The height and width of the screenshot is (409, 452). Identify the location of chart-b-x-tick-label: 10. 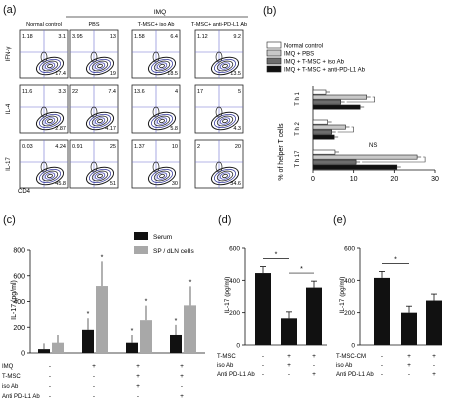
(354, 179).